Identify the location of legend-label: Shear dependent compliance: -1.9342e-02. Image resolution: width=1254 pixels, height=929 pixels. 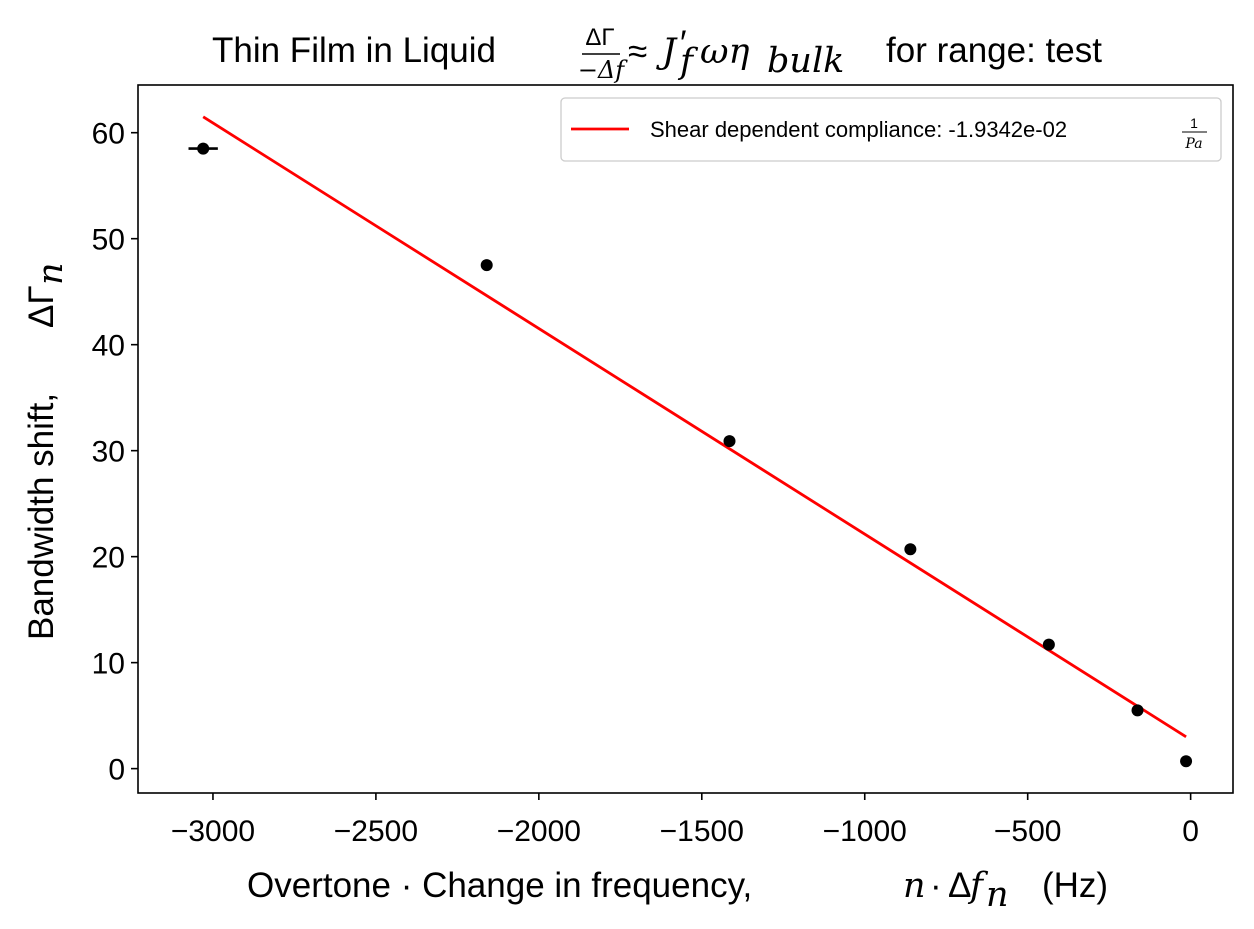
(858, 129).